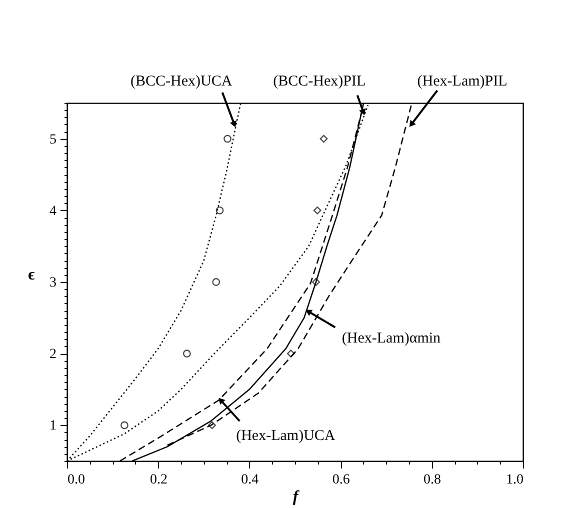 This screenshot has width=569, height=508. I want to click on y-axis-title: ϵ, so click(32, 275).